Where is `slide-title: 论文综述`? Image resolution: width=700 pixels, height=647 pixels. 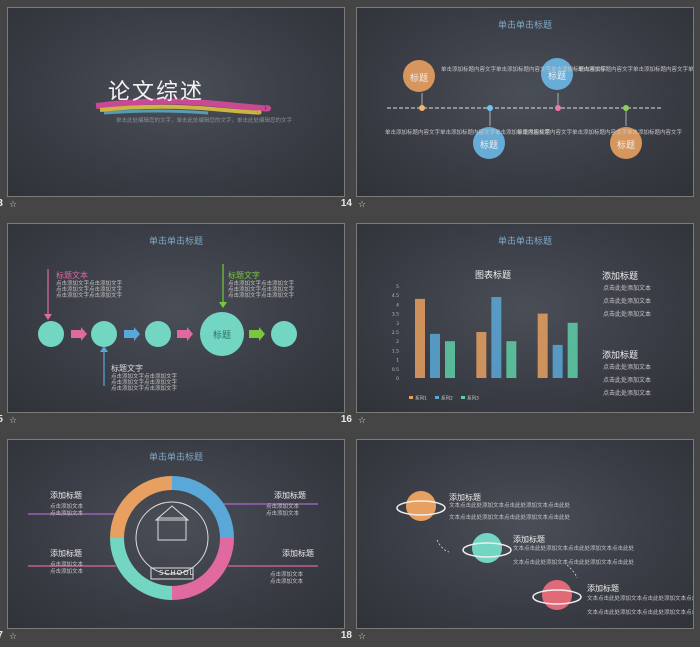 slide-title: 论文综述 is located at coordinates (156, 92).